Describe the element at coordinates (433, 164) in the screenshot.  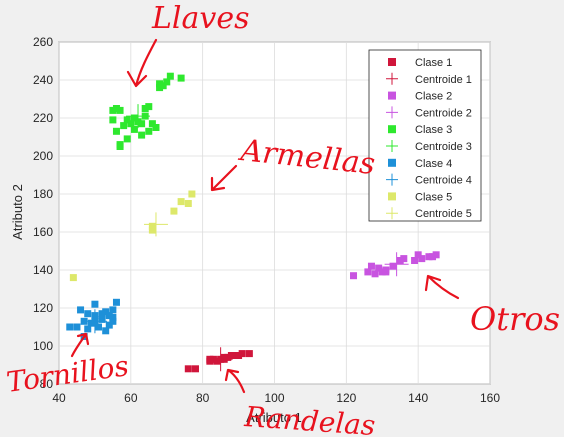
I see `legend-label-clase-4: Clase 4` at that location.